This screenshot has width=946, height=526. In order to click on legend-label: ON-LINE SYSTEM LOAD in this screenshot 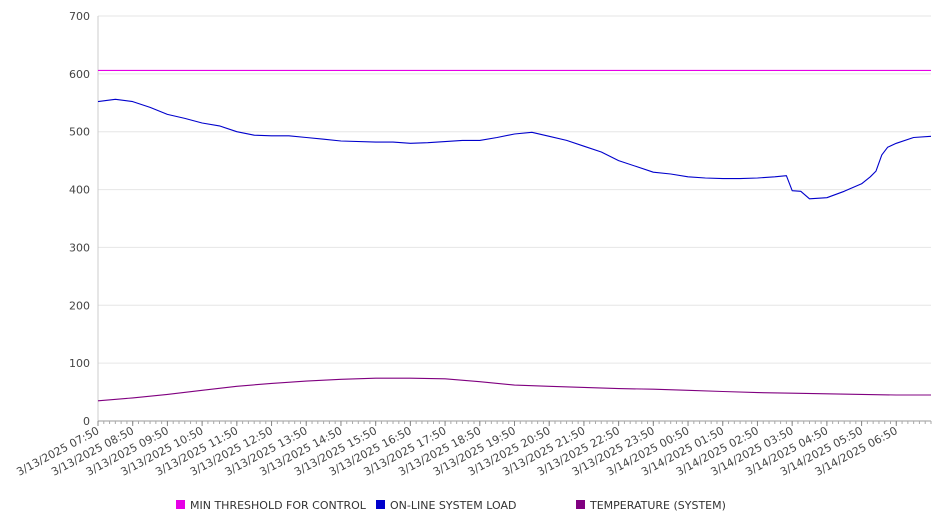, I will do `click(453, 505)`.